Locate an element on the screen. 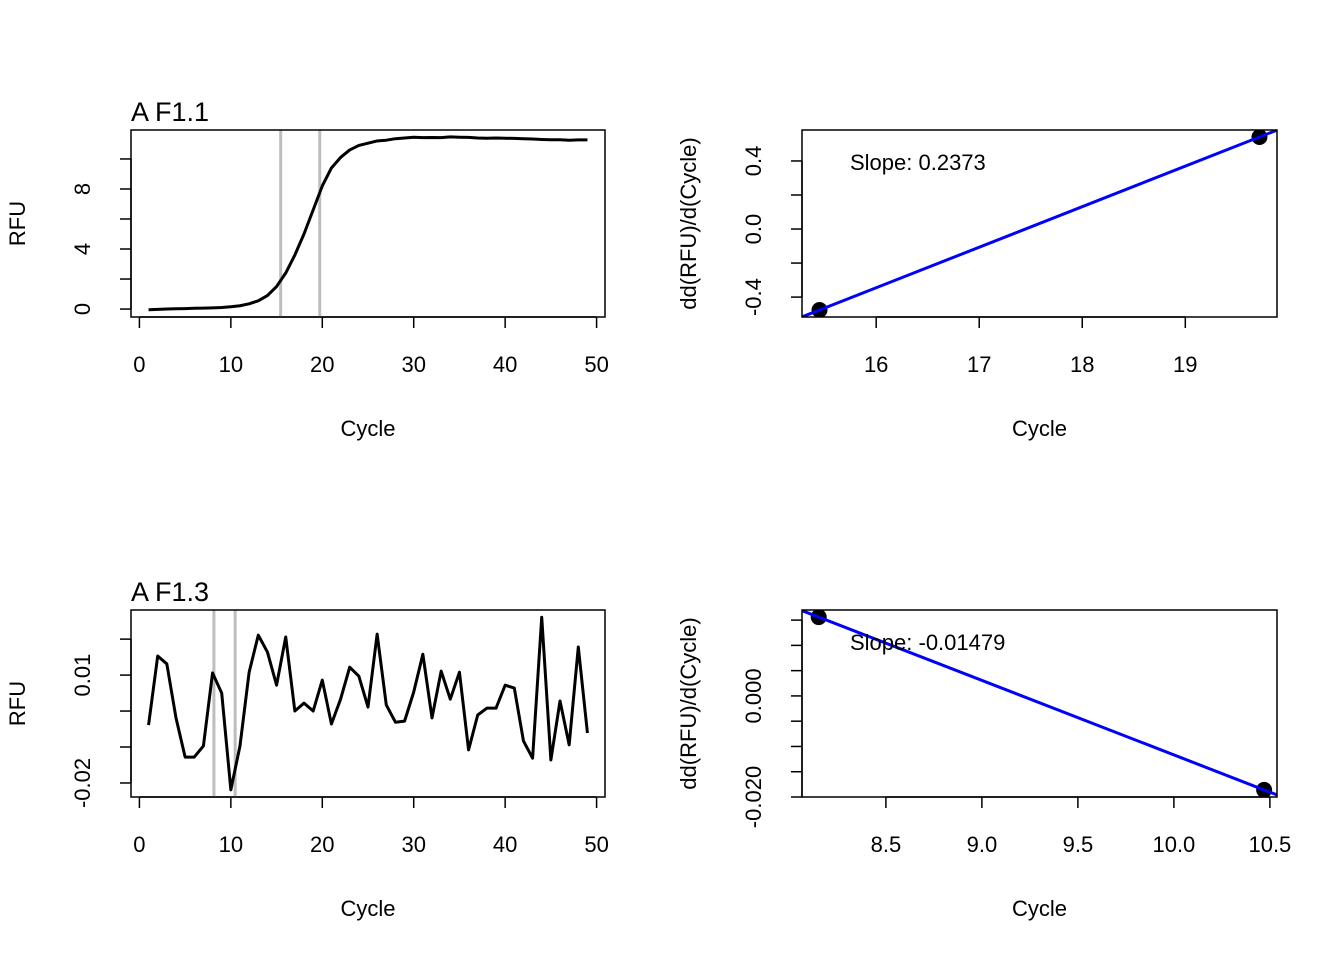  y-tick-label: 0.000 is located at coordinates (753, 695).